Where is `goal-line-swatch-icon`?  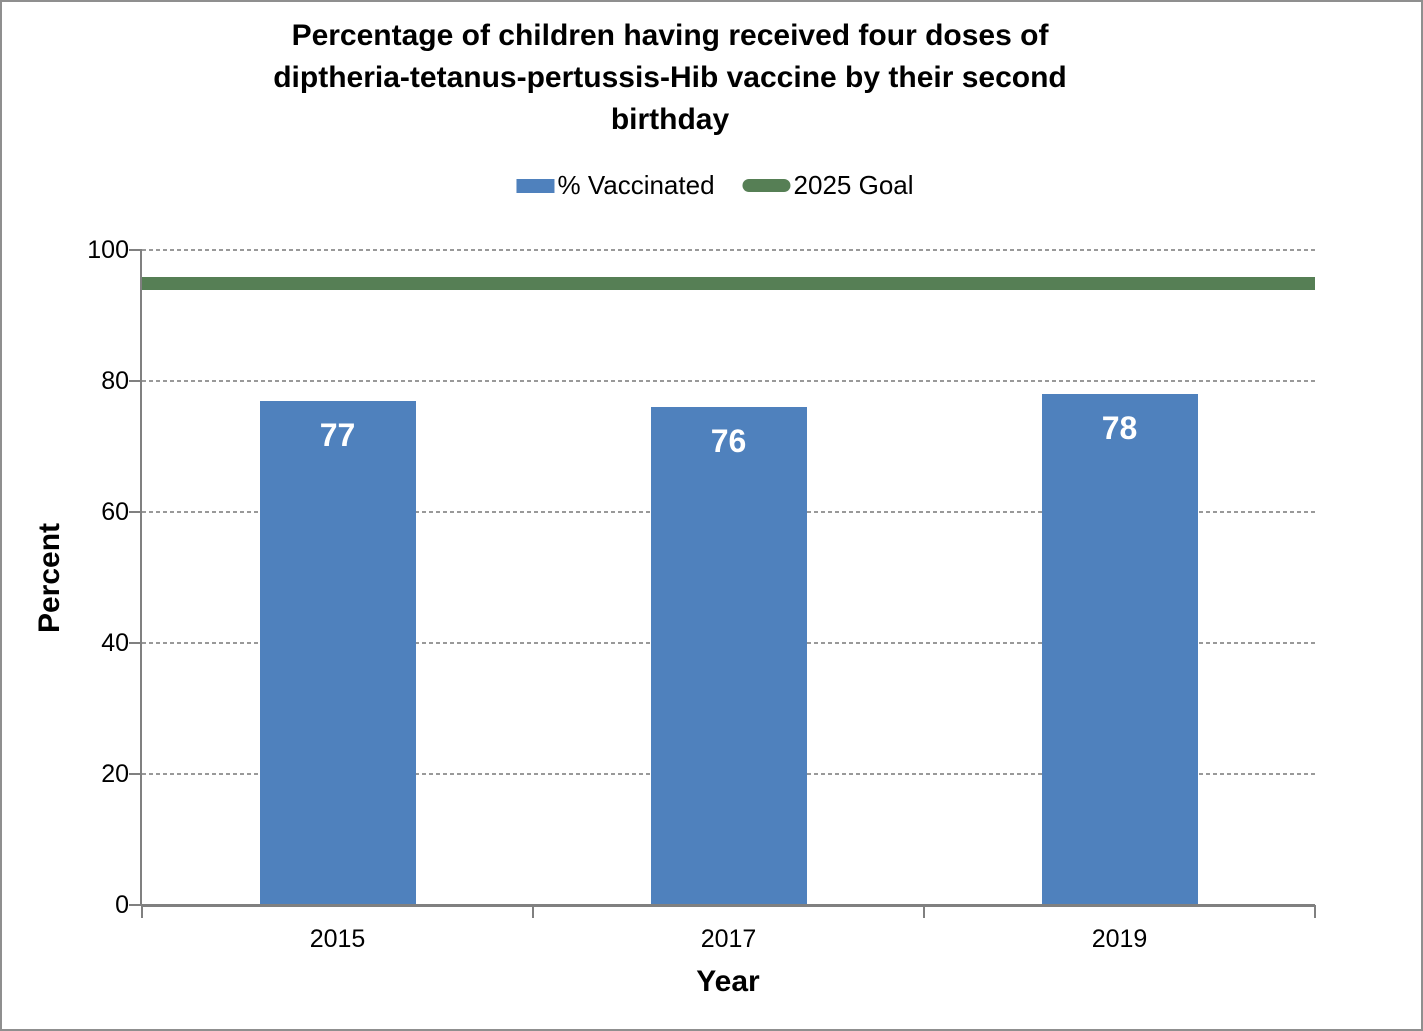
goal-line-swatch-icon is located at coordinates (766, 185).